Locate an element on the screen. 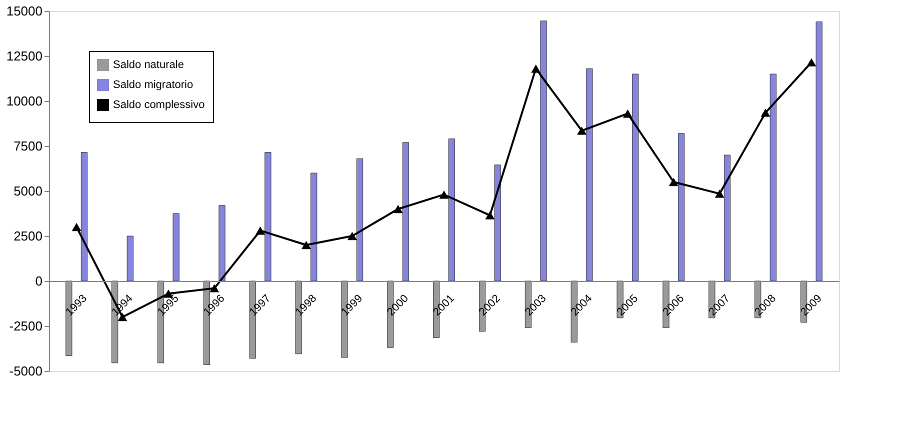 This screenshot has width=909, height=438. y-tick-label: 15000 is located at coordinates (24, 11).